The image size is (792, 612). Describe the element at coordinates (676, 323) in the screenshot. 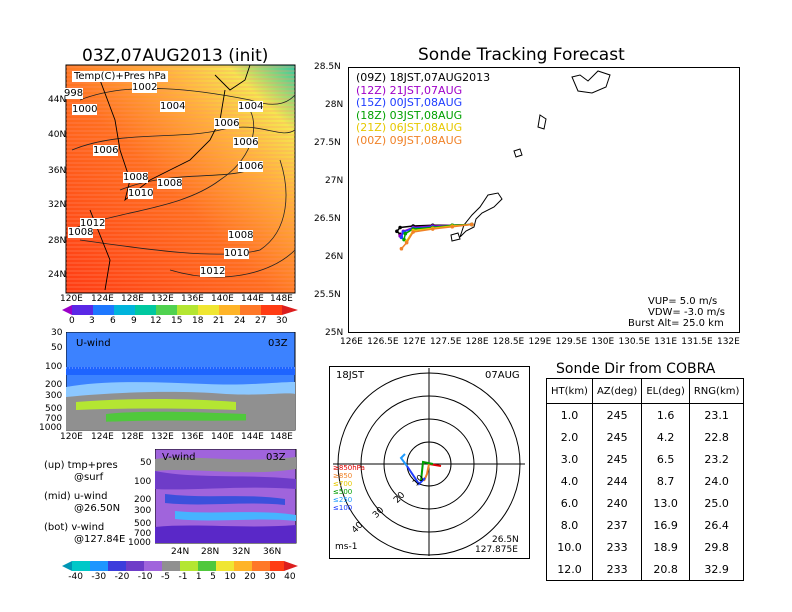

I see `burst-text: Burst Alt= 25.0 km` at that location.